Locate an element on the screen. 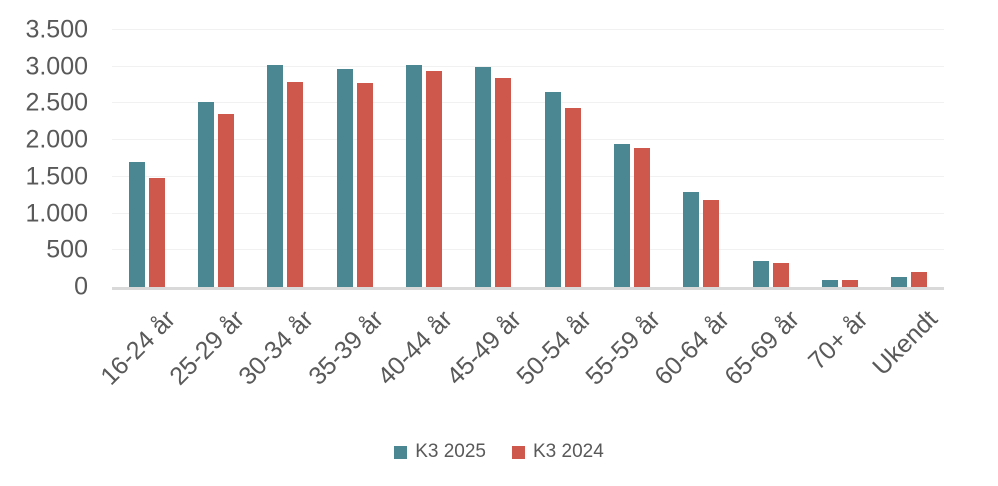 The height and width of the screenshot is (486, 998). legend-label: K3 2025 is located at coordinates (450, 451).